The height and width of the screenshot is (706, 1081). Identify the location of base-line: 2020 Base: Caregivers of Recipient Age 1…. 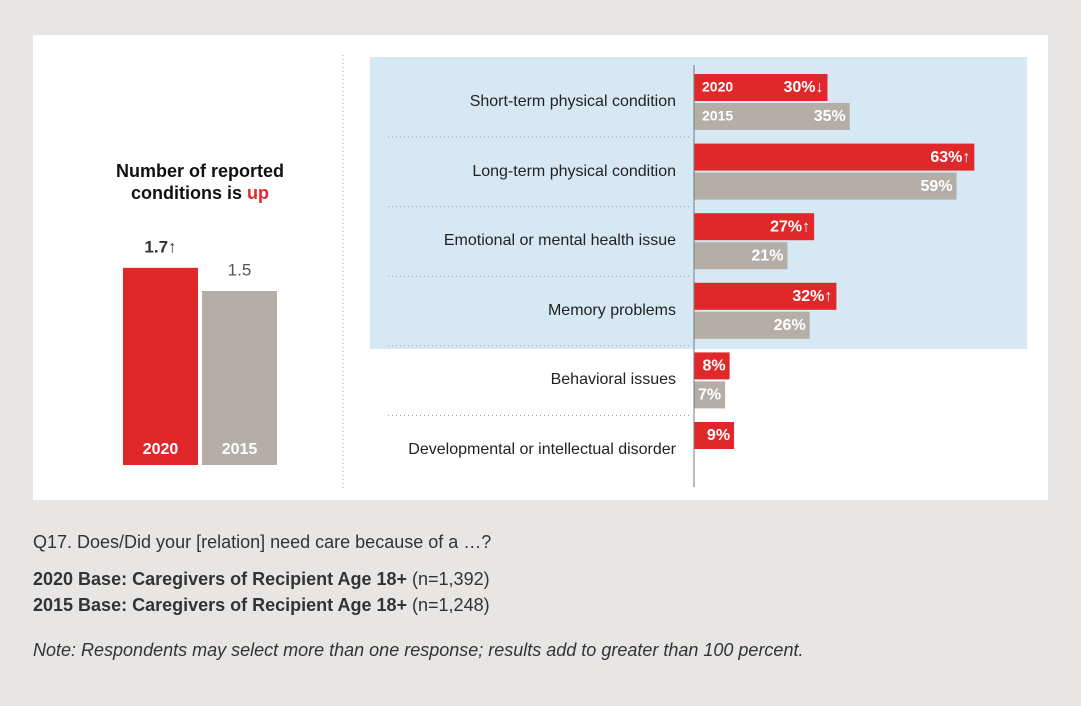
(261, 579).